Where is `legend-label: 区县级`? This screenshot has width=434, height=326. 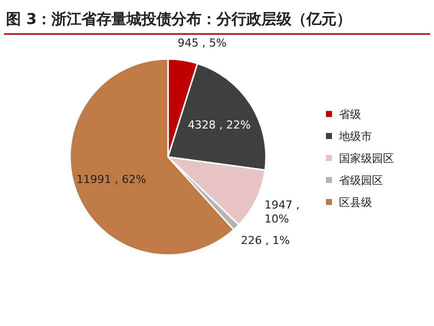 legend-label: 区县级 is located at coordinates (355, 202).